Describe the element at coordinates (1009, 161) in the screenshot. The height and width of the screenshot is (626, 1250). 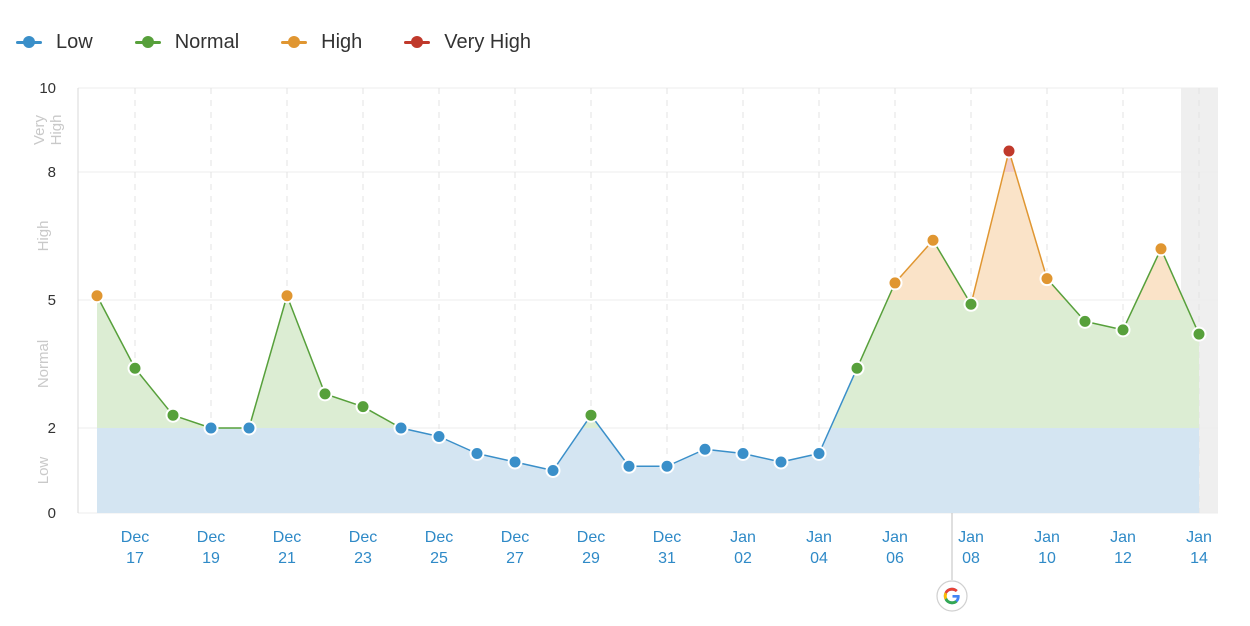
I see `area-very-high` at that location.